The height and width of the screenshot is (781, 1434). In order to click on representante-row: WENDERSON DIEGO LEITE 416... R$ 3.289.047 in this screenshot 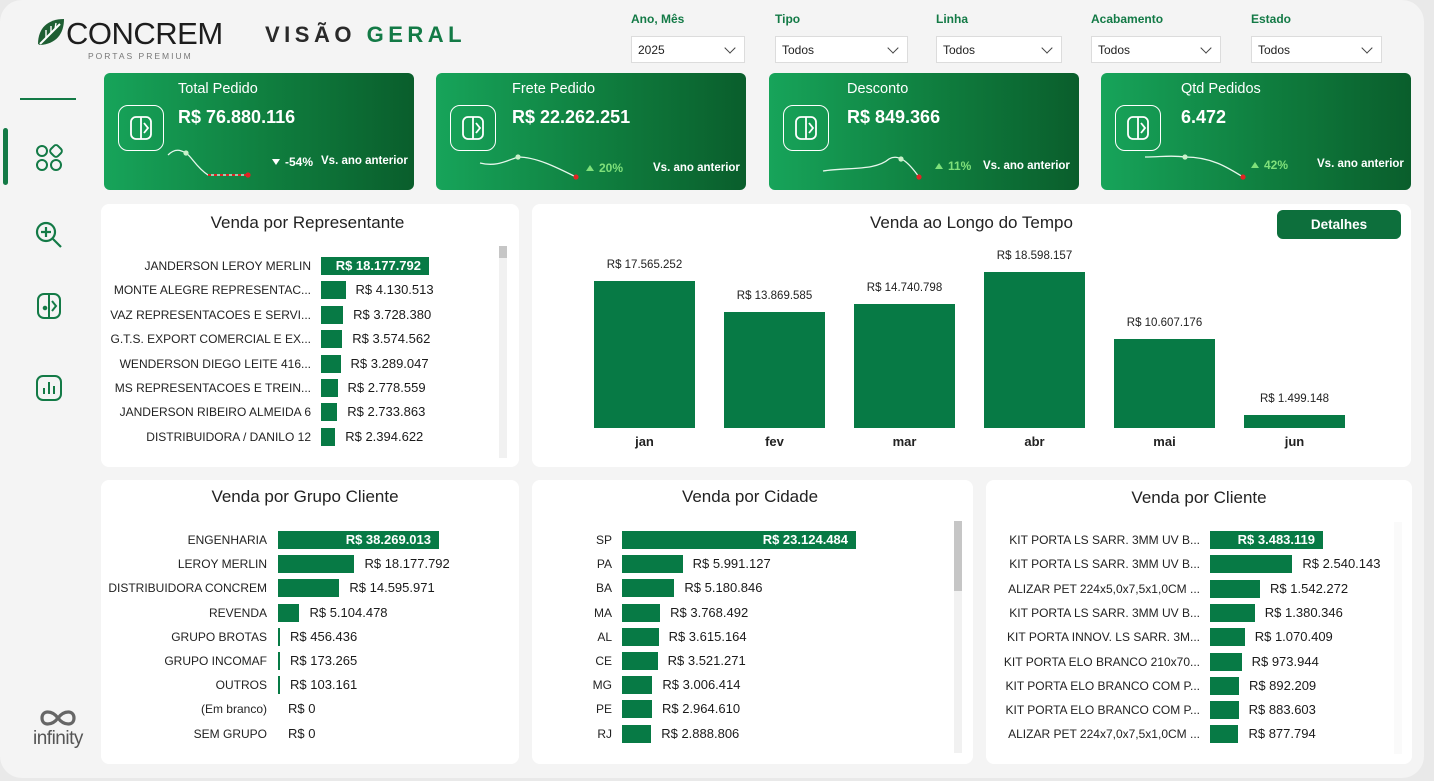, I will do `click(301, 364)`.